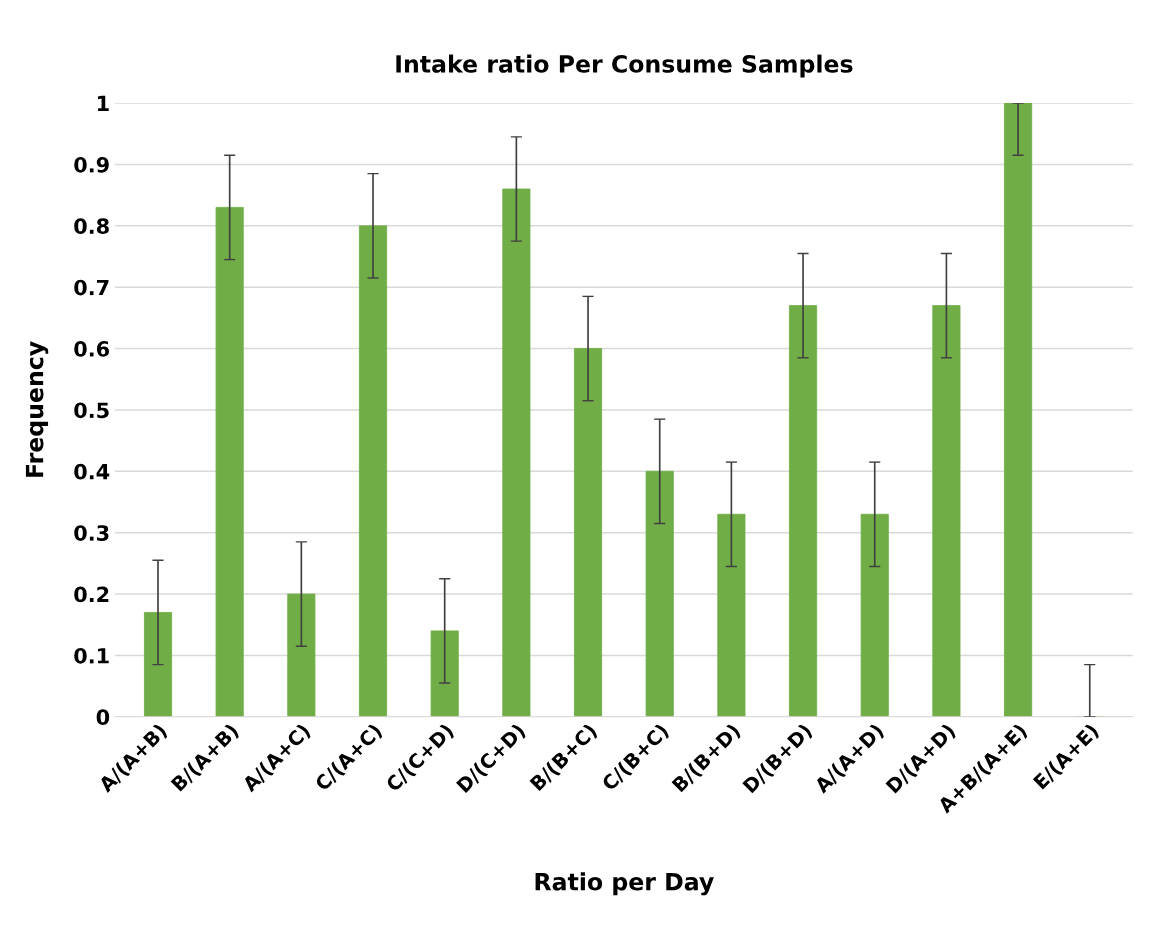 Image resolution: width=1150 pixels, height=937 pixels. I want to click on y-tick-label: 0, so click(103, 717).